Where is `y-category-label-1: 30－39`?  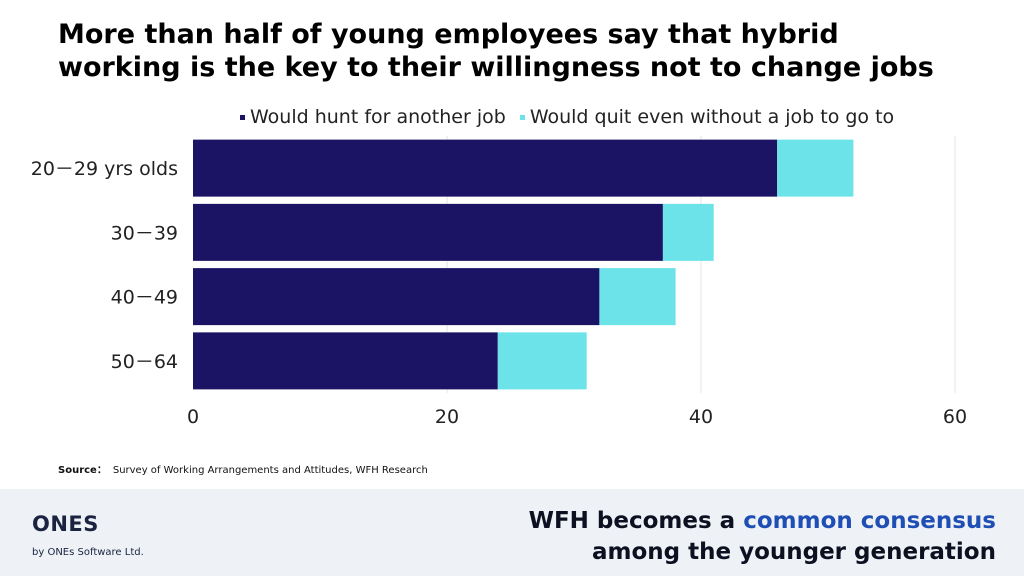 y-category-label-1: 30－39 is located at coordinates (144, 233).